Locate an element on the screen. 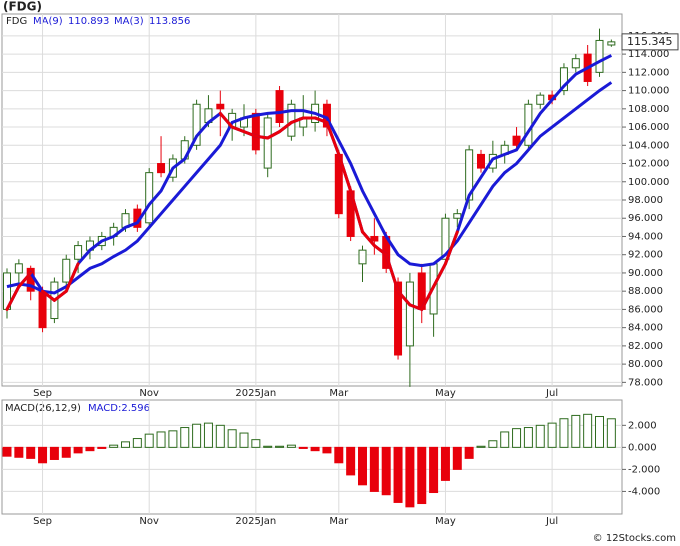  y-tick-label: 92.000 is located at coordinates (645, 255).